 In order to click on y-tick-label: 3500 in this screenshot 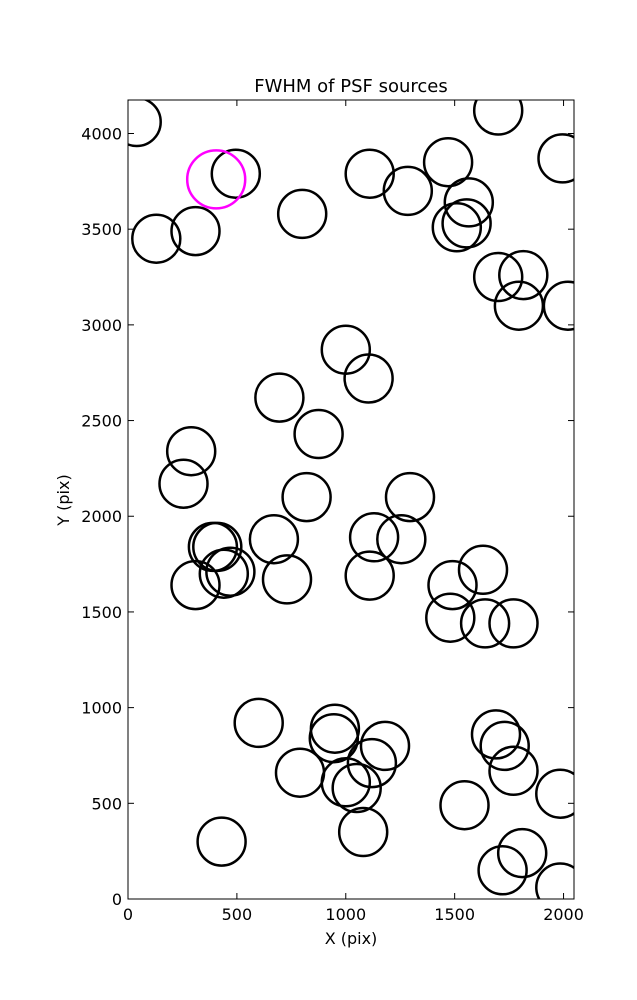, I will do `click(101, 229)`.